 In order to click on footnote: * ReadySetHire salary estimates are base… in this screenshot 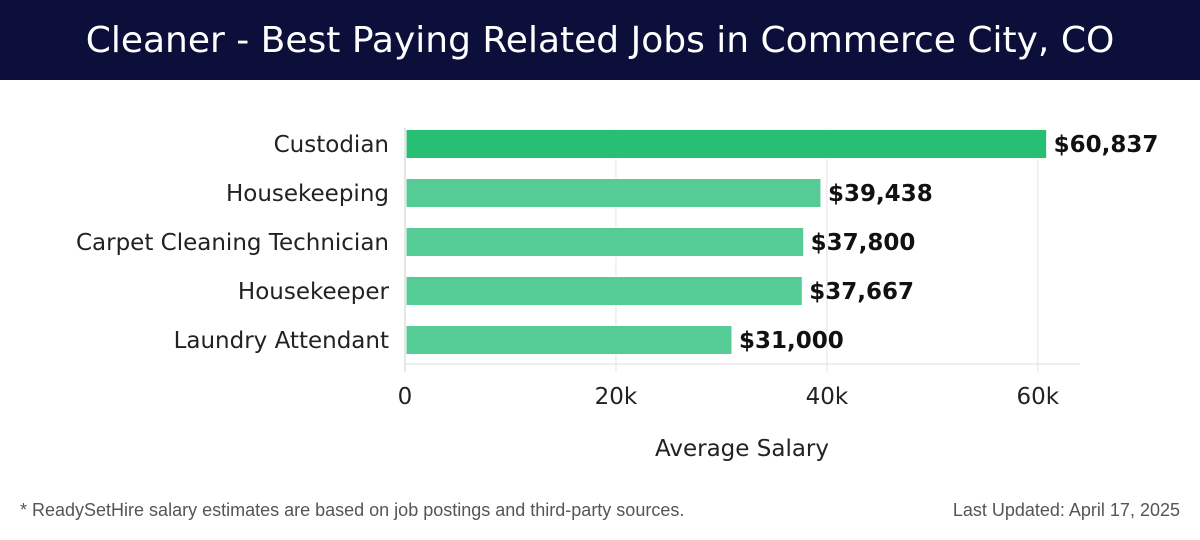, I will do `click(352, 510)`.